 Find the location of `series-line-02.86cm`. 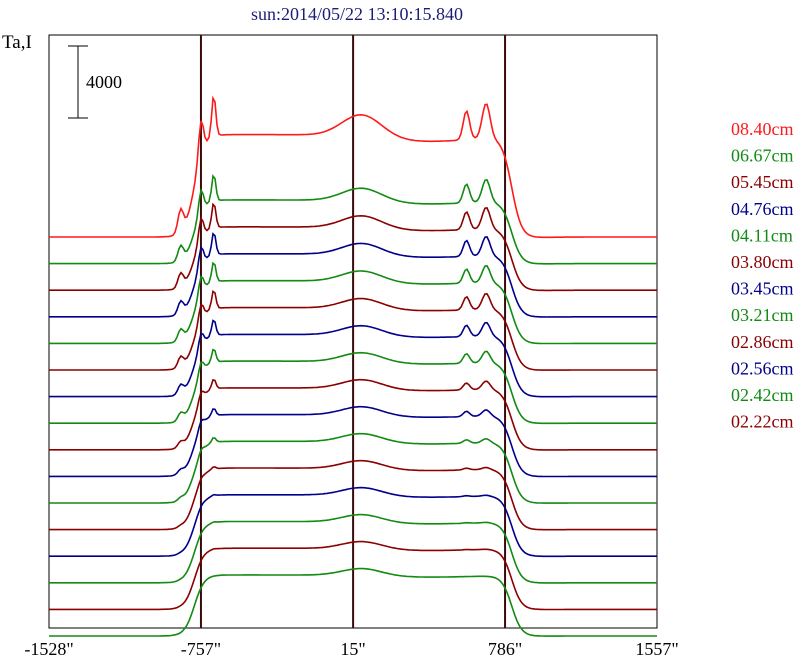

series-line-02.86cm is located at coordinates (353, 414).